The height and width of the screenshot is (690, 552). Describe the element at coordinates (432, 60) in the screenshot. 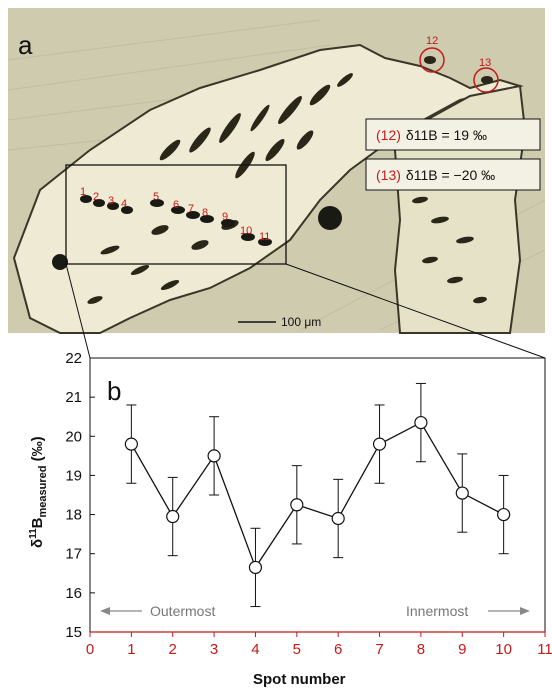

I see `spot-12-circle` at that location.